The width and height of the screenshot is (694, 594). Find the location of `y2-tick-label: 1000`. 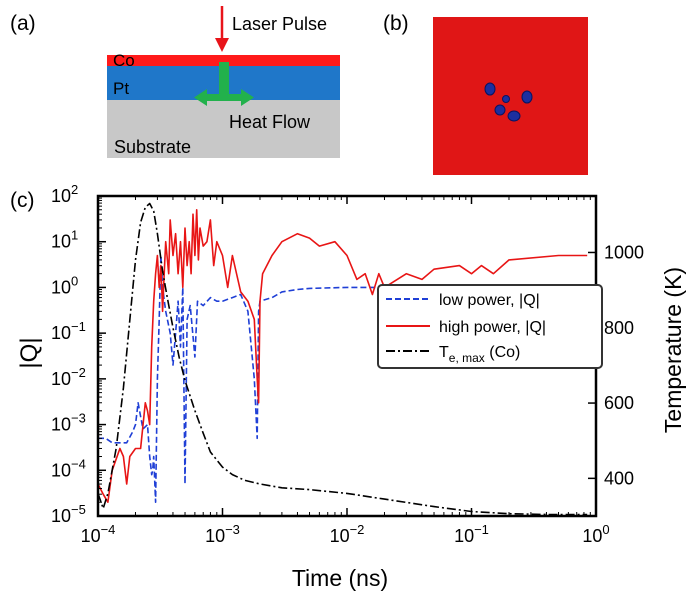

y2-tick-label: 1000 is located at coordinates (624, 252).